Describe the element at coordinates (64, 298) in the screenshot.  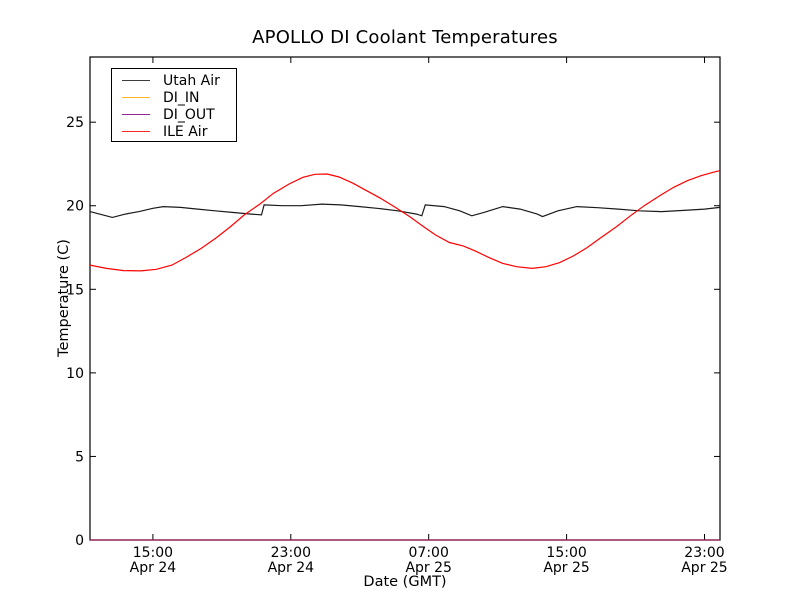
I see `y-axis-label: Temperature (C)` at that location.